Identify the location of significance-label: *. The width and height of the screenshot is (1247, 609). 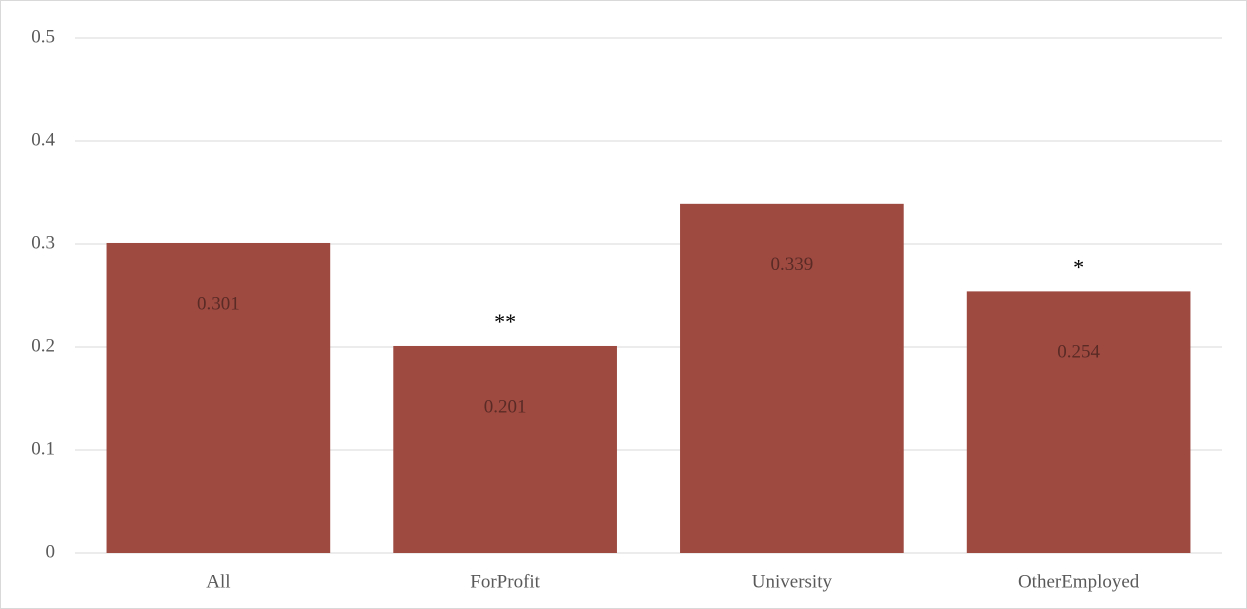
(1078, 266).